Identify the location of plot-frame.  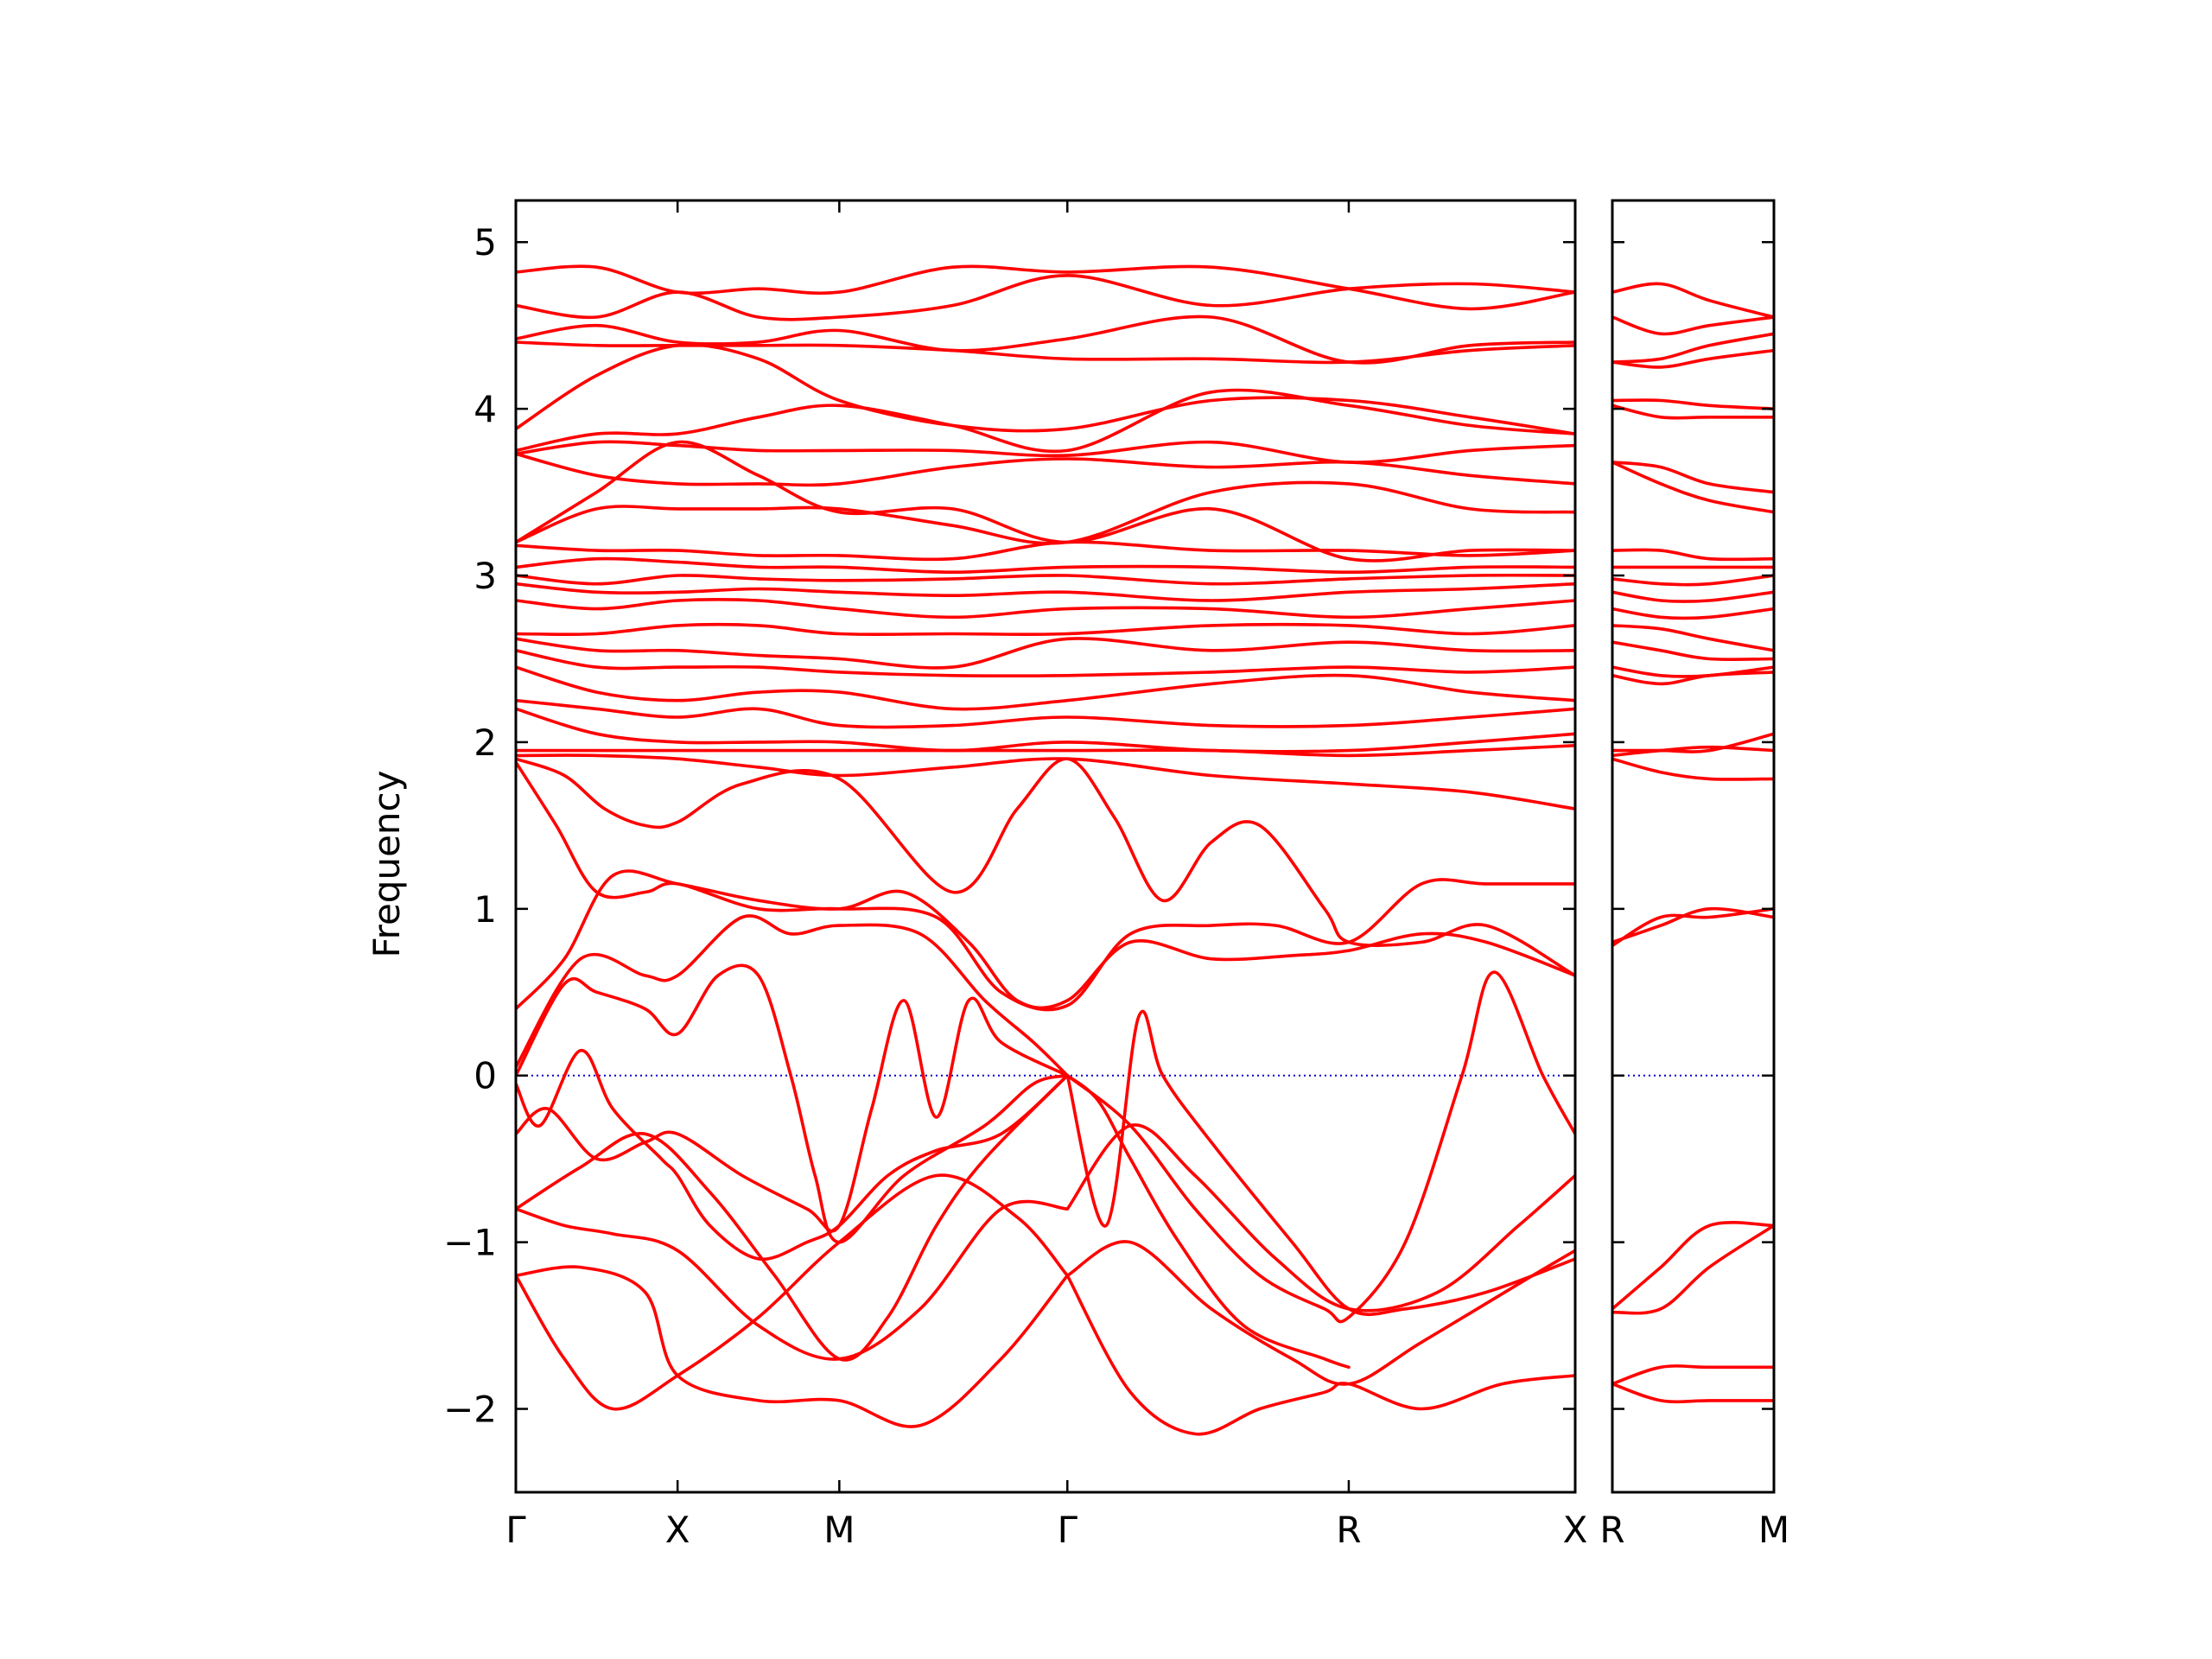
(1693, 846).